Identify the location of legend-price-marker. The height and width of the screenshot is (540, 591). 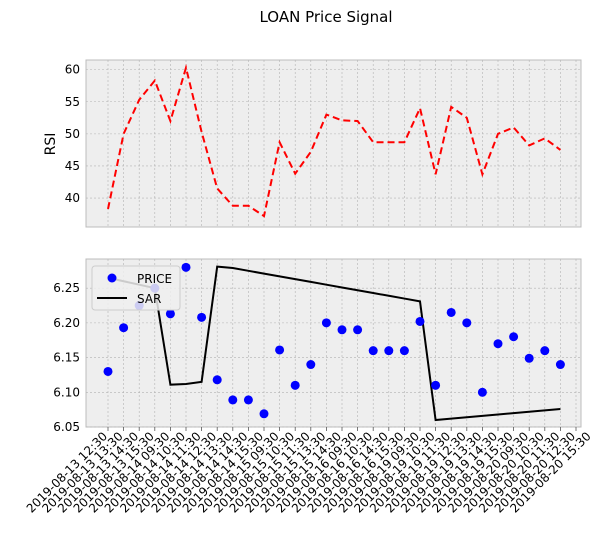
(112, 278).